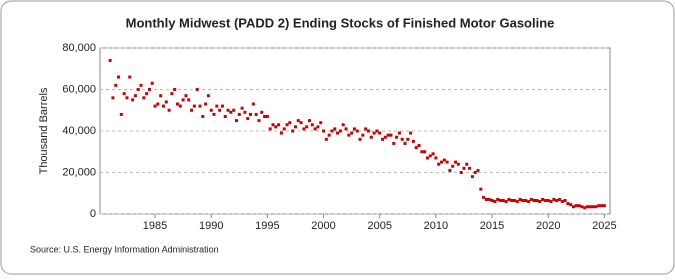 The height and width of the screenshot is (280, 675). I want to click on y-tick-label: 80,000, so click(79, 48).